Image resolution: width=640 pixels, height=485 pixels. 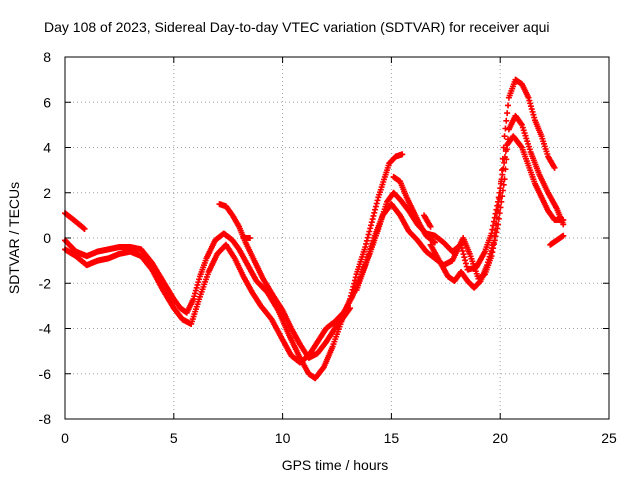 I want to click on y-tick-label: -4, so click(x=45, y=329).